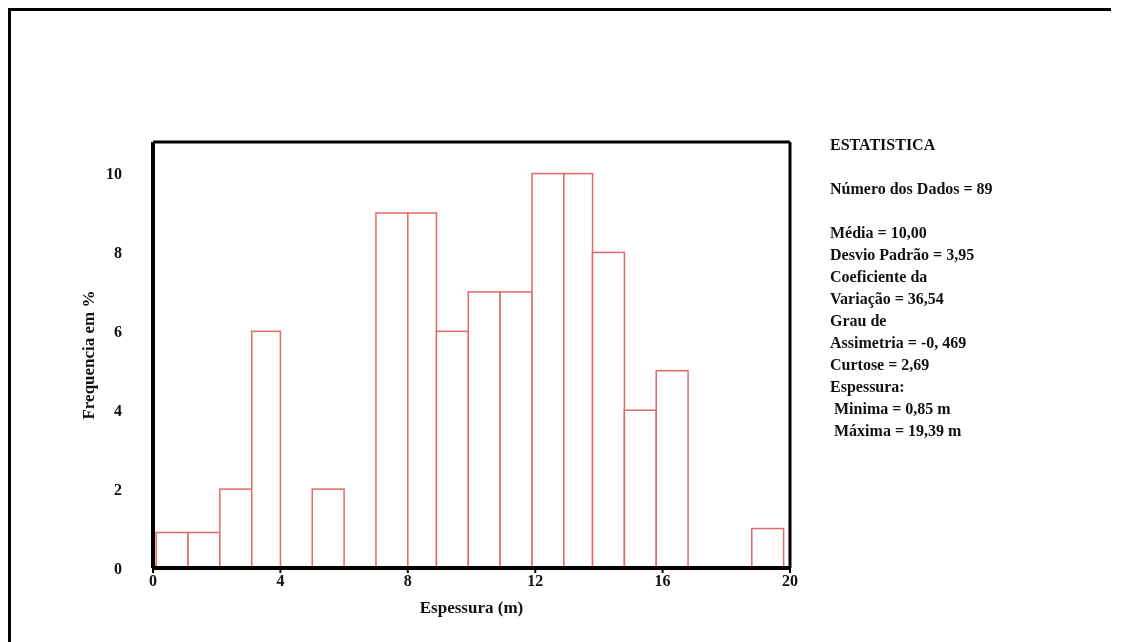 The width and height of the screenshot is (1127, 642). Describe the element at coordinates (879, 233) in the screenshot. I see `text: Média = 10,00` at that location.